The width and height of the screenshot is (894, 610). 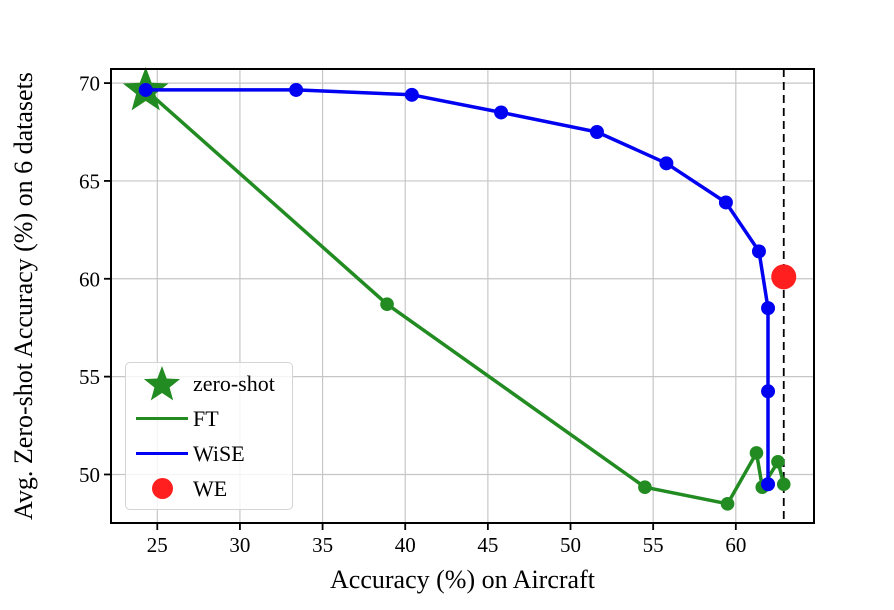 What do you see at coordinates (89, 279) in the screenshot?
I see `y-tick-label: 60` at bounding box center [89, 279].